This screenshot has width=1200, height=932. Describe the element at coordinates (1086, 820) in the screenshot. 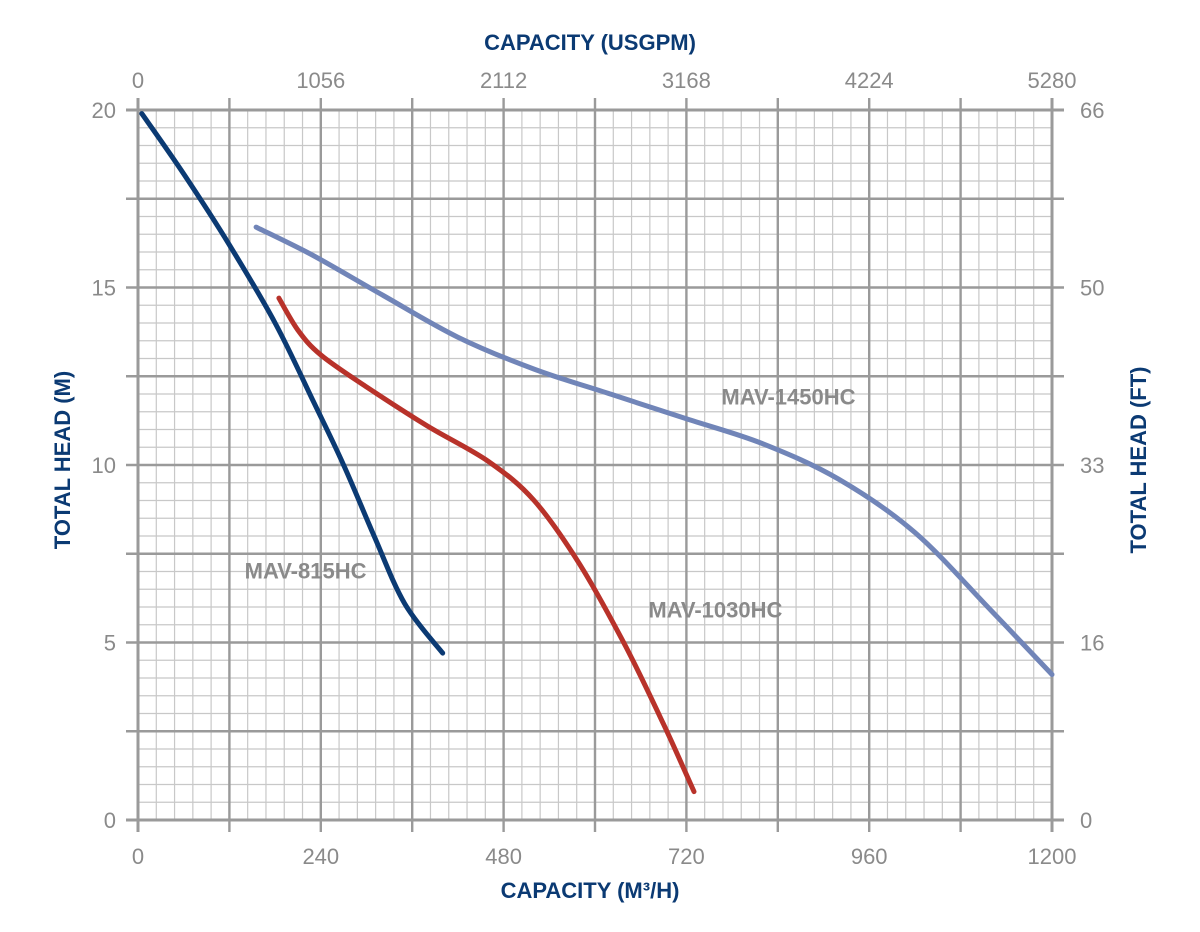

I see `y-tick-label-right: 0` at that location.